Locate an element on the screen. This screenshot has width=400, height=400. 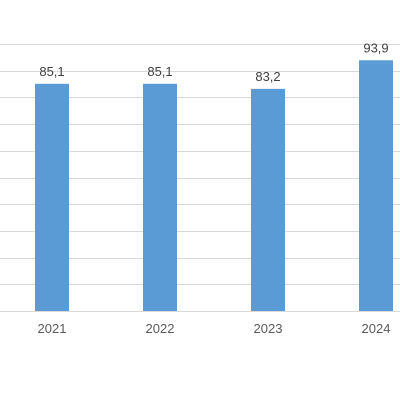
data-labels: 85,1 85,1 83,2 93,9 is located at coordinates (213, 62).